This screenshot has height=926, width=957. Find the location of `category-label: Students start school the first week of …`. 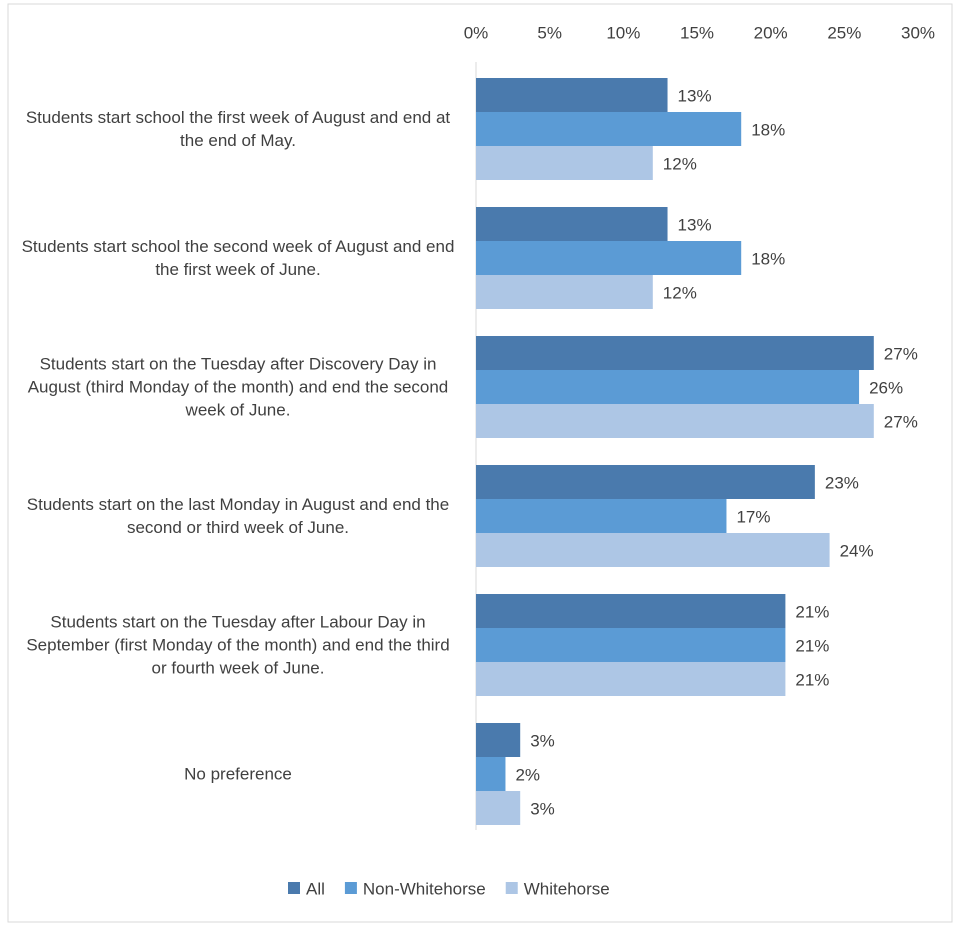

category-label: Students start school the first week of … is located at coordinates (238, 129).